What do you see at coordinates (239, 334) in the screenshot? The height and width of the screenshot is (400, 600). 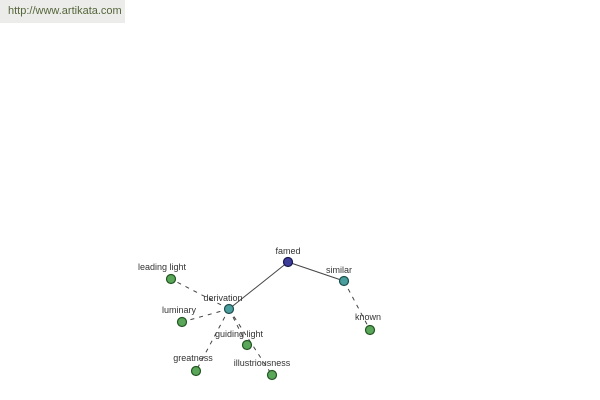 I see `node-label-guiding-light: guiding light` at bounding box center [239, 334].